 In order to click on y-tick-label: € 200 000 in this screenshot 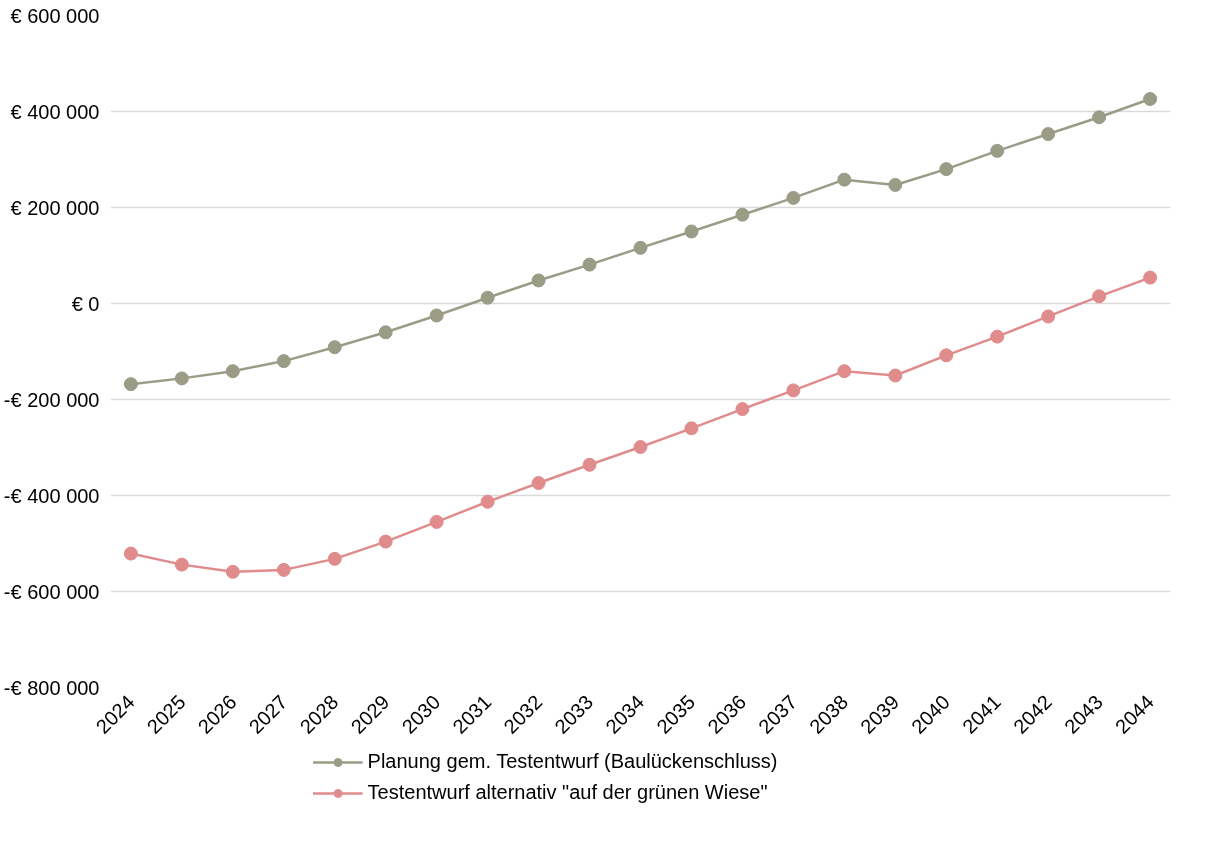, I will do `click(55, 207)`.